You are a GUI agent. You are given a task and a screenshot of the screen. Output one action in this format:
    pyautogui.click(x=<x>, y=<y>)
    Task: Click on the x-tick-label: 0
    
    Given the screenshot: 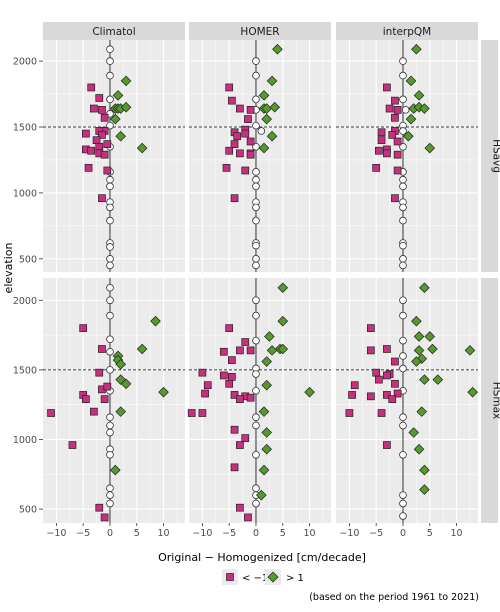 What is the action you would take?
    pyautogui.click(x=256, y=533)
    